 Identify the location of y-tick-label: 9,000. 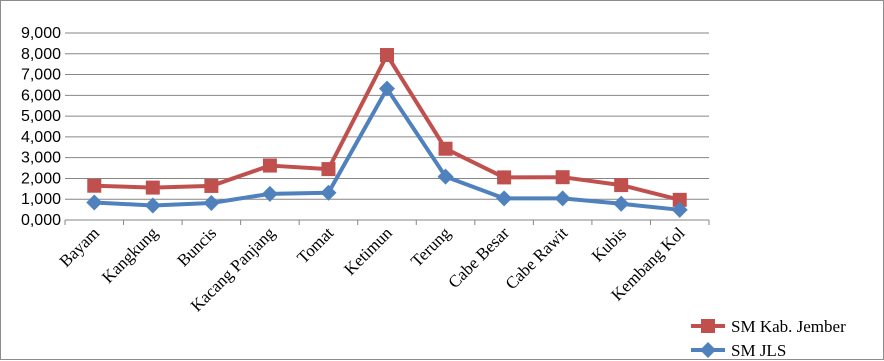
(41, 33).